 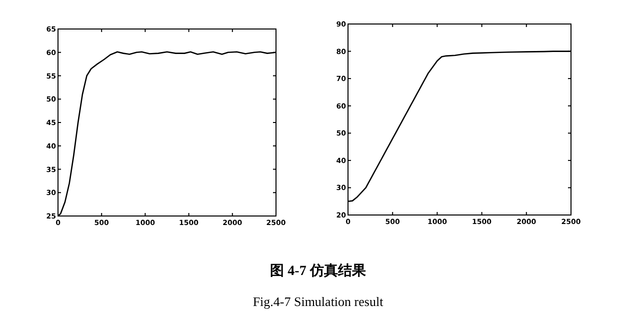 I want to click on caption: Fig.4-7 Simulation result, so click(x=318, y=301).